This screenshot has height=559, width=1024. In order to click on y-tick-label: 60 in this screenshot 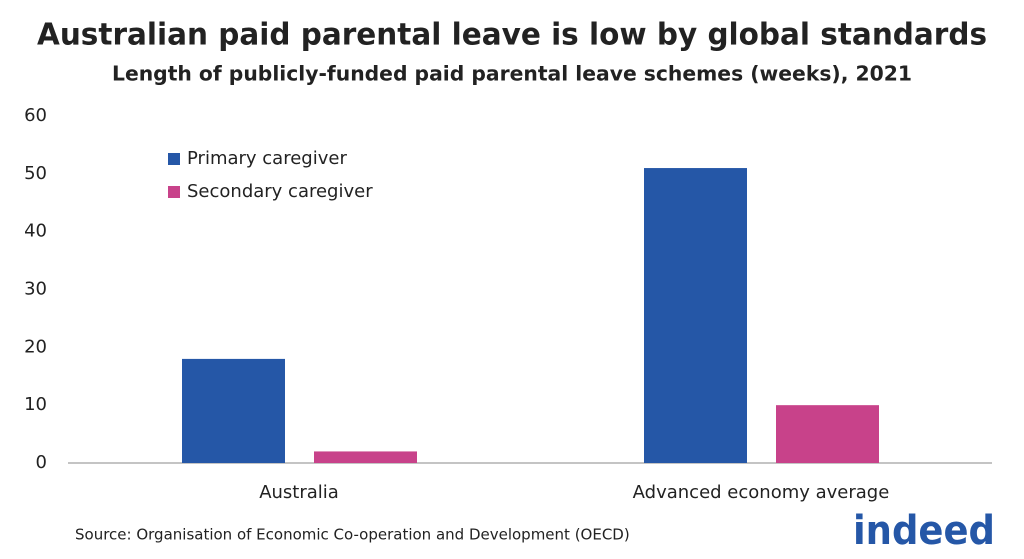, I will do `click(35, 115)`.